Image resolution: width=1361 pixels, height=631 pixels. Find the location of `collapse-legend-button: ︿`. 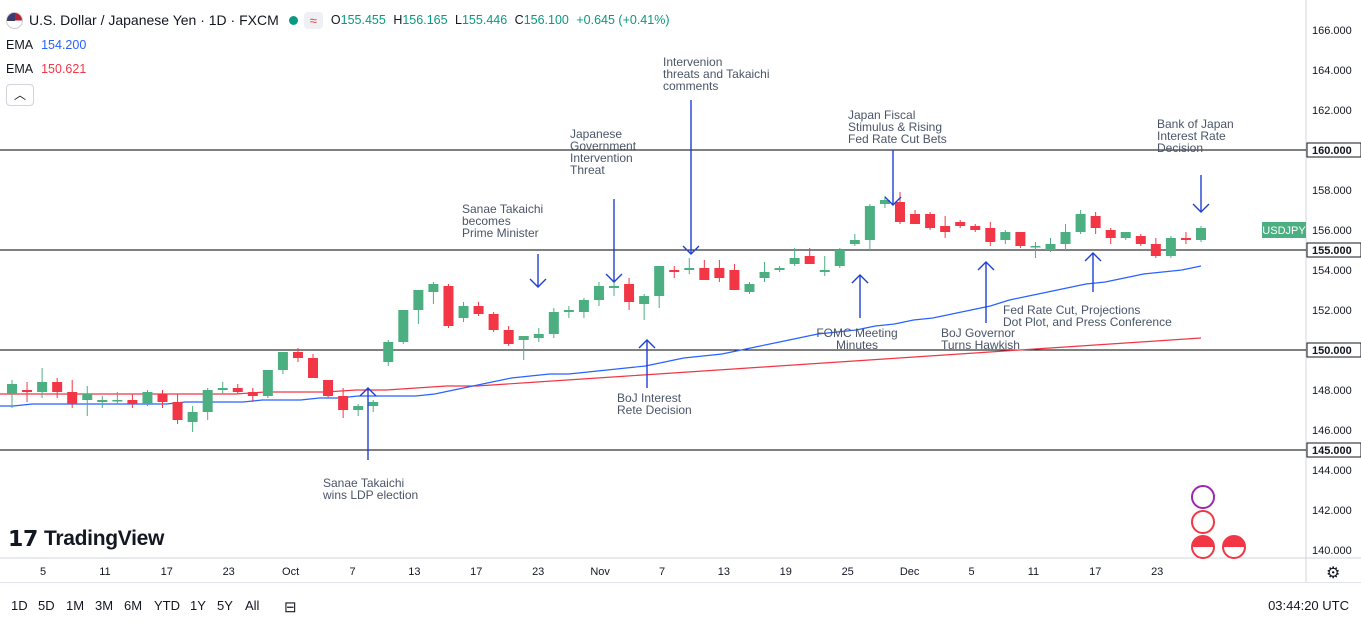

collapse-legend-button: ︿ is located at coordinates (20, 95).